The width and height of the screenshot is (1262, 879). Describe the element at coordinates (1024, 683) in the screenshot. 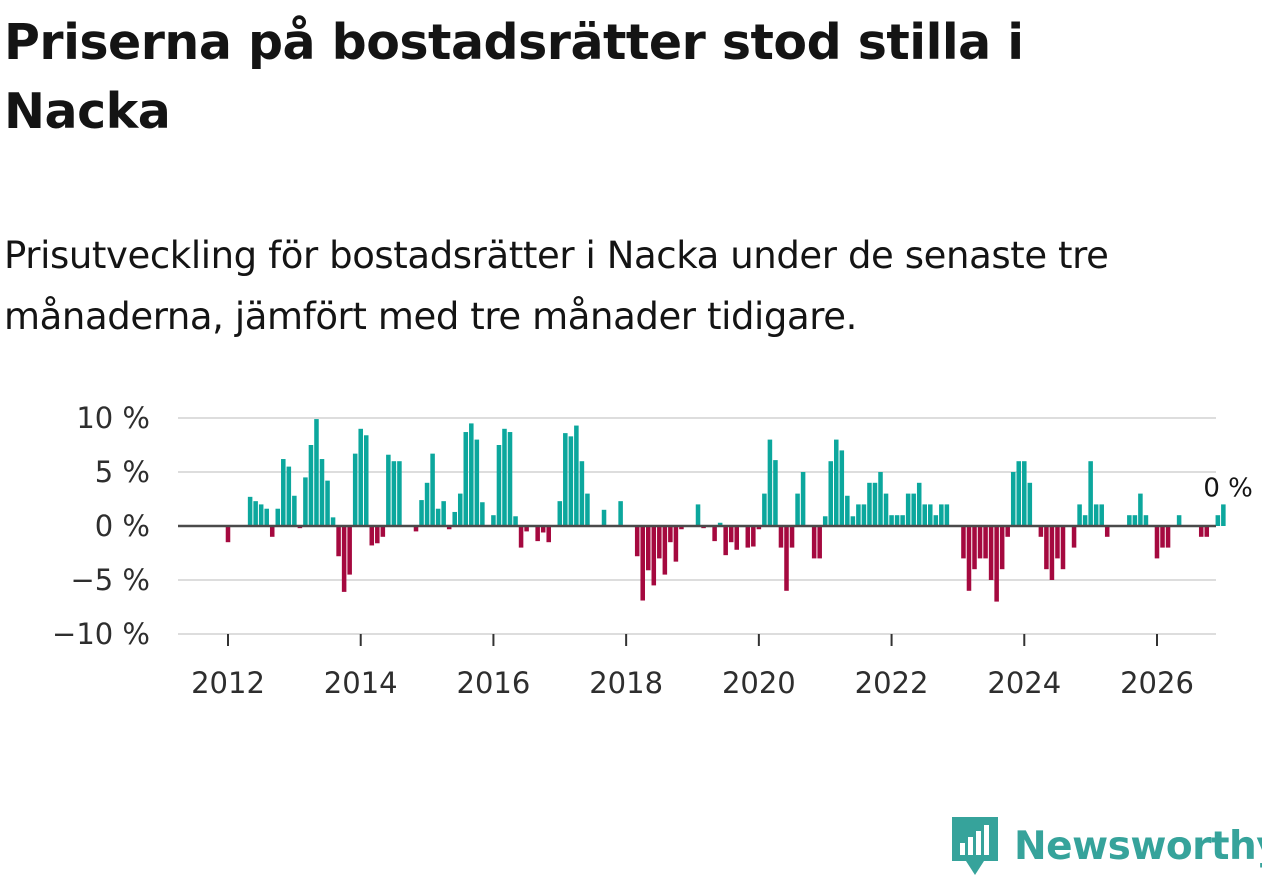

I see `x-tick-label: 2024` at that location.